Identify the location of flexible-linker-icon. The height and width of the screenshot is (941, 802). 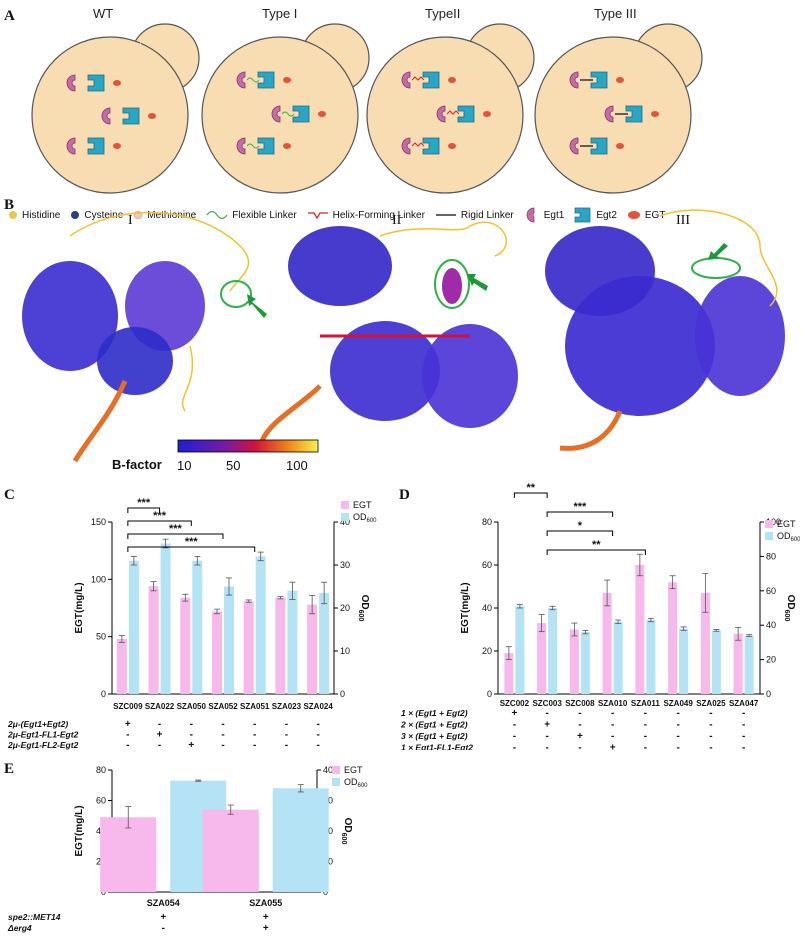
(217, 215).